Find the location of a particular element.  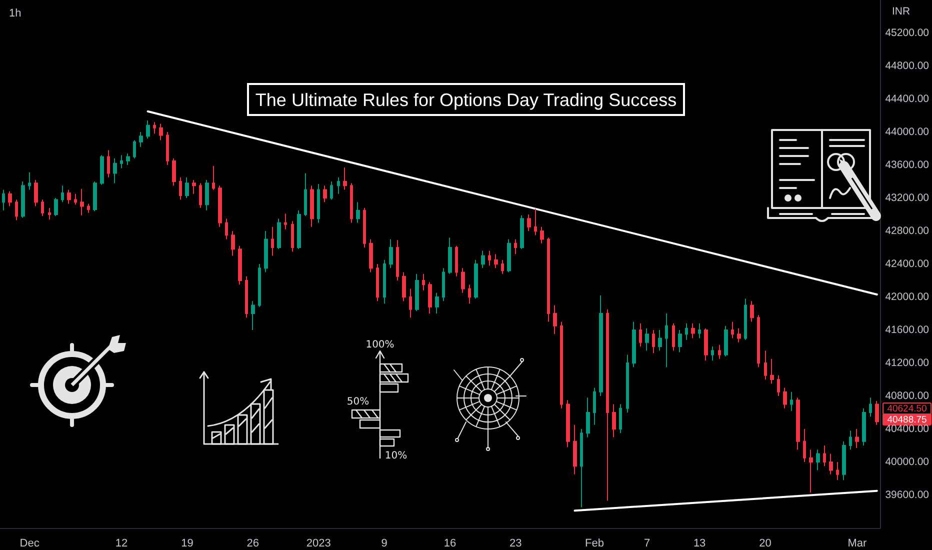

x-tick-label: 23 is located at coordinates (516, 544).